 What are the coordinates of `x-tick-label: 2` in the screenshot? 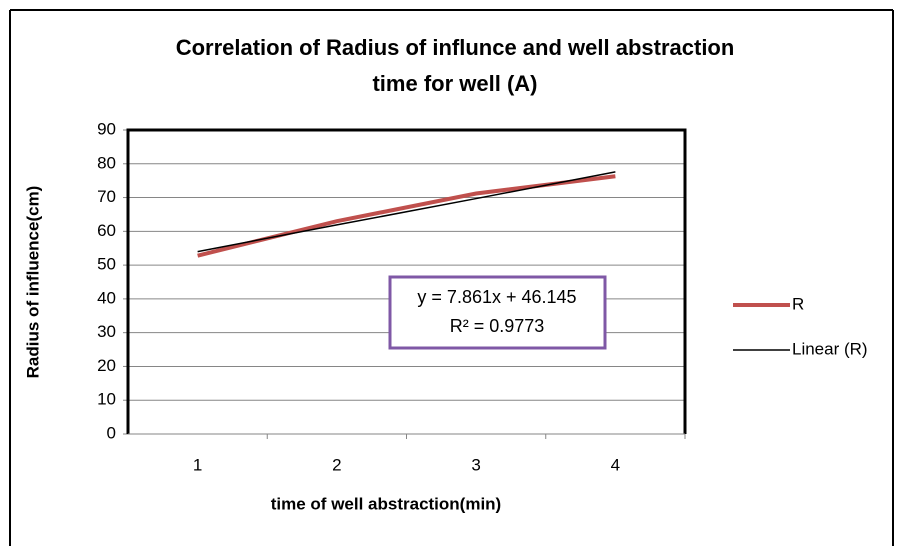 It's located at (336, 464).